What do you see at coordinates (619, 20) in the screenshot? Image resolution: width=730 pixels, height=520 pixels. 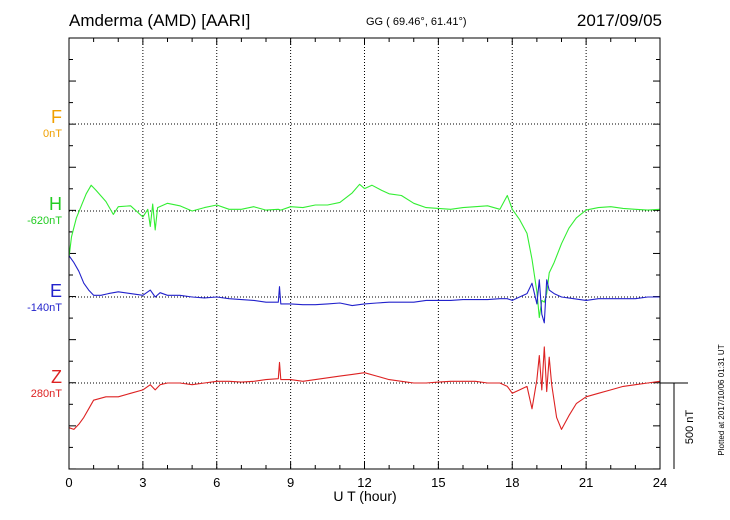 I see `observation-date: 2017/09/05` at bounding box center [619, 20].